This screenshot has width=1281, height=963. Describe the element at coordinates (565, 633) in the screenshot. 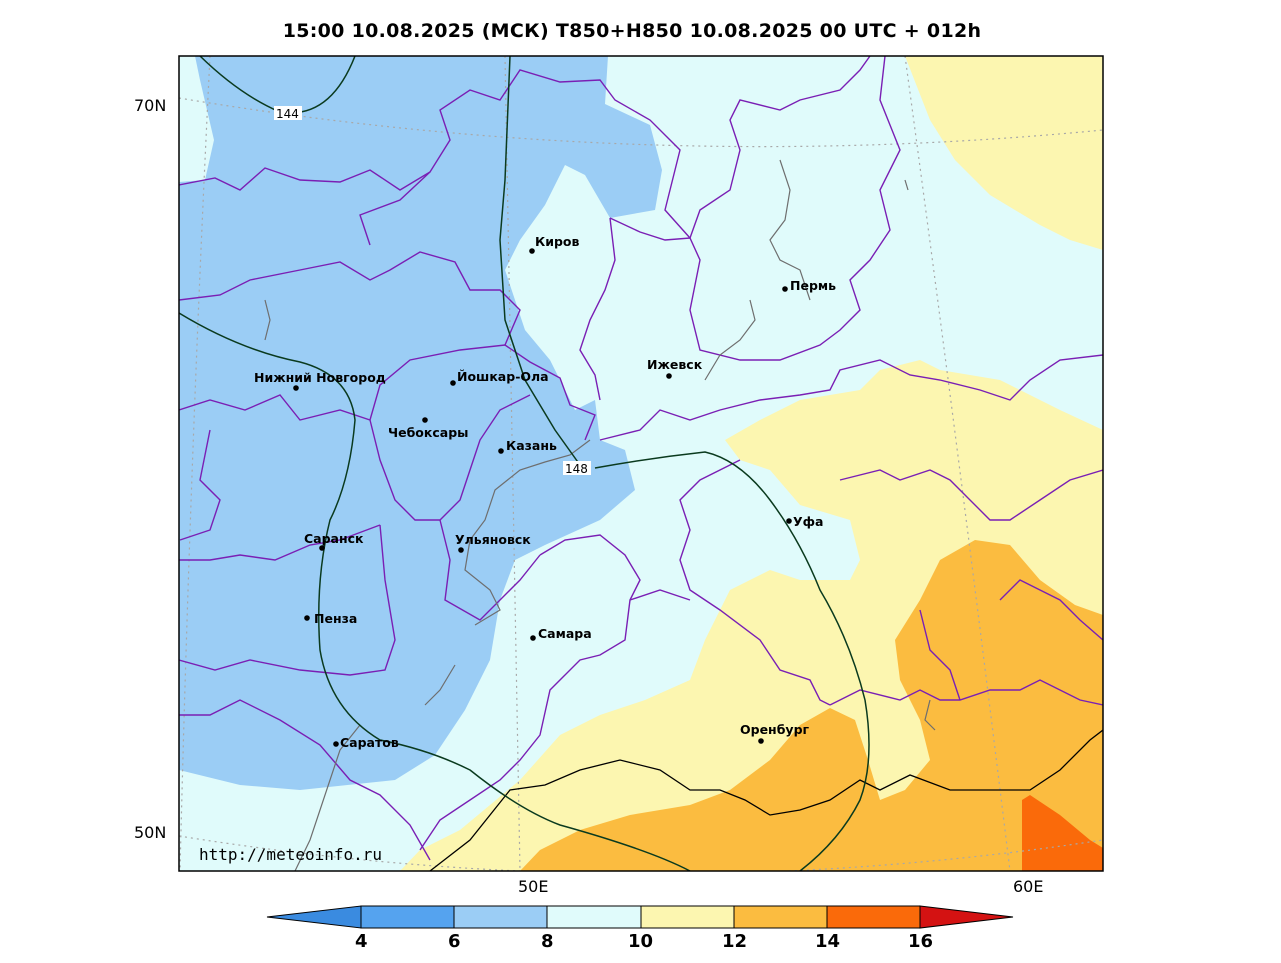

I see `city-label: Самара` at that location.